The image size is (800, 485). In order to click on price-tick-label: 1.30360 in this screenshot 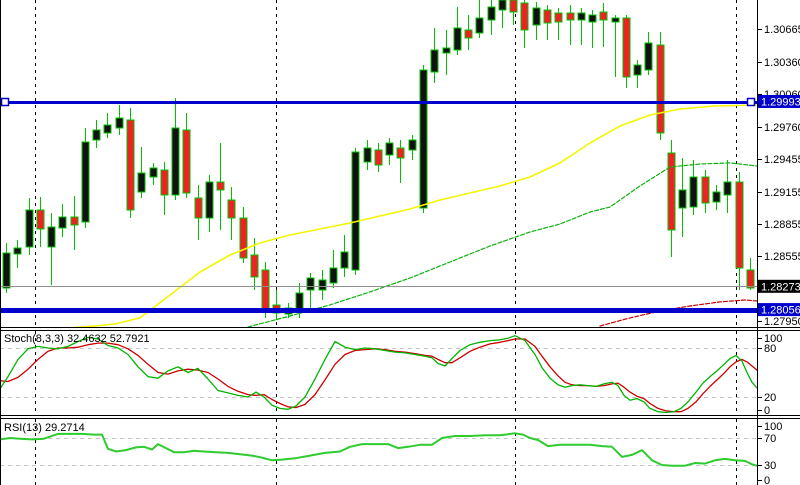, I will do `click(782, 63)`.